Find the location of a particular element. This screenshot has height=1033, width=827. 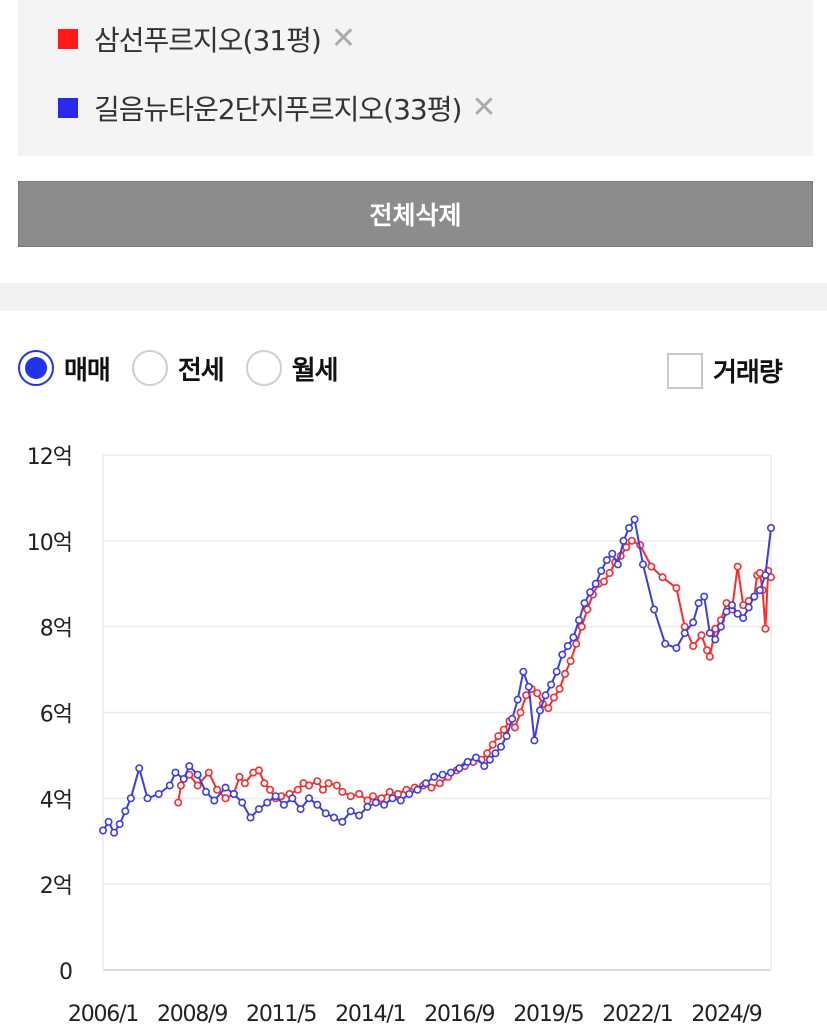

x-tick-label: 2011/5 is located at coordinates (281, 1014).